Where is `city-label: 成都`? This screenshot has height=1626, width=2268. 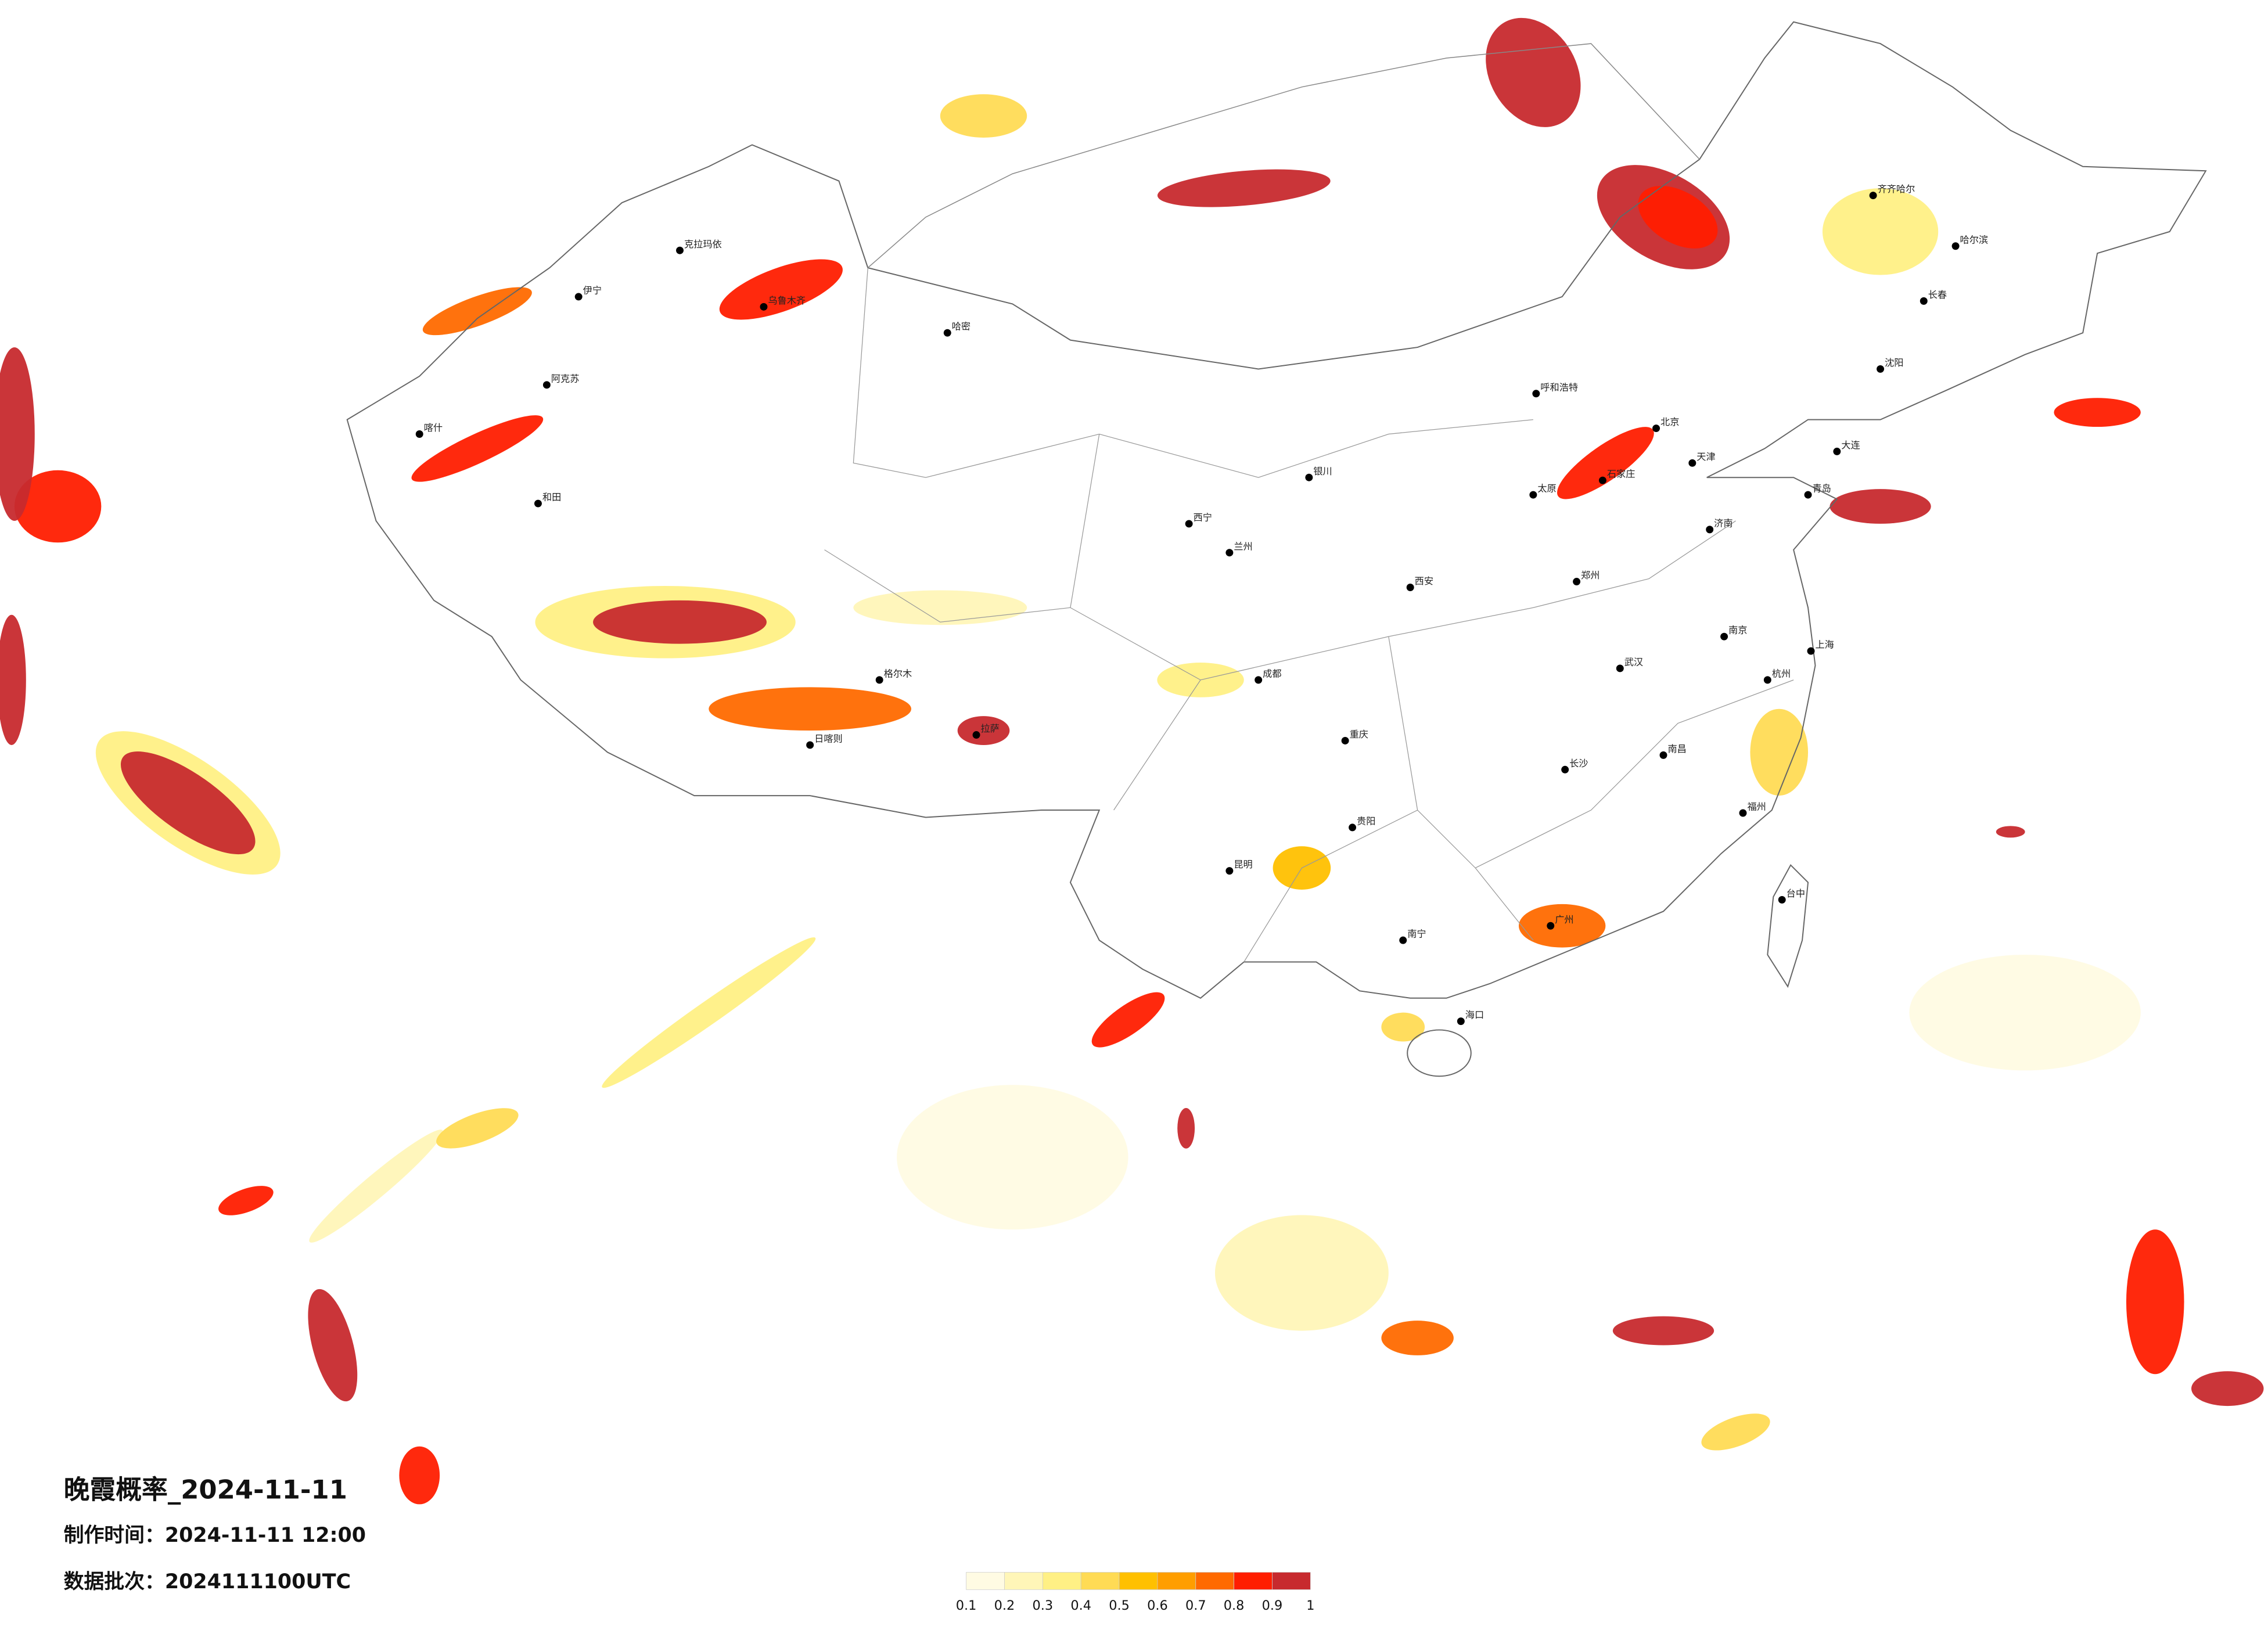 city-label: 成都 is located at coordinates (1272, 673).